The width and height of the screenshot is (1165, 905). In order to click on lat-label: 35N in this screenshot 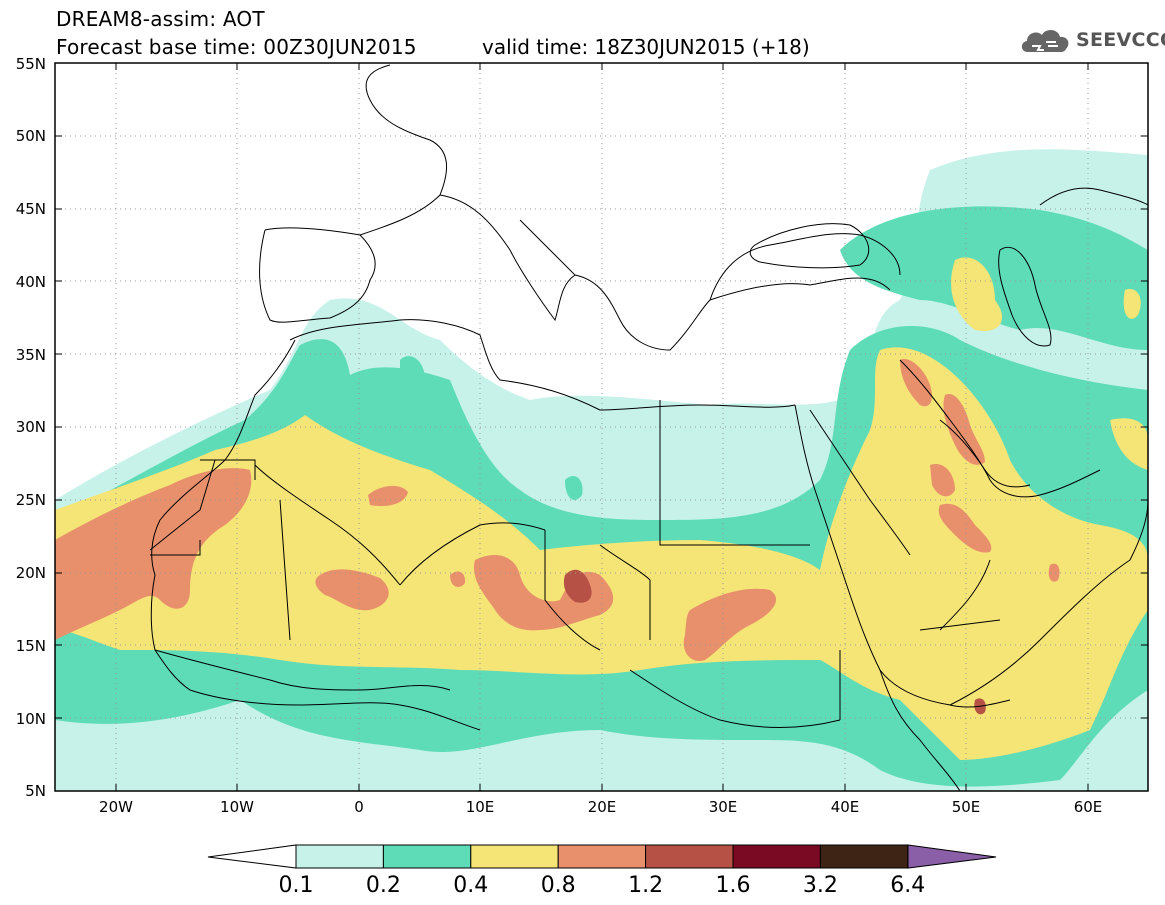, I will do `click(31, 355)`.